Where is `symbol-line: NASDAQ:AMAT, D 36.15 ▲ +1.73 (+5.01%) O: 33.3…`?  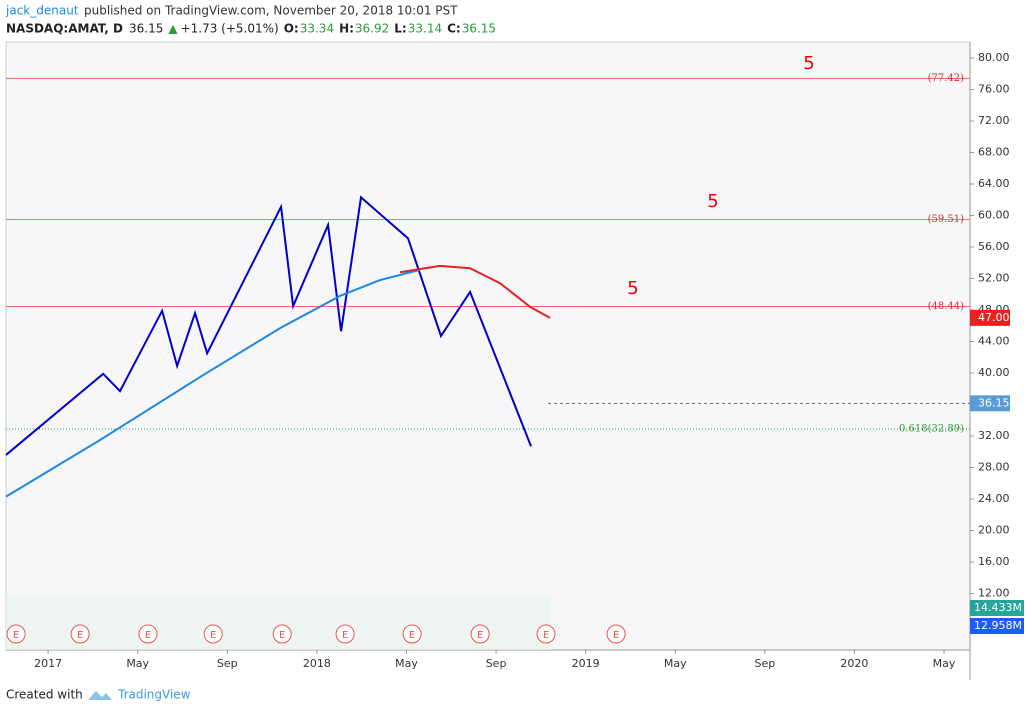
symbol-line: NASDAQ:AMAT, D 36.15 ▲ +1.73 (+5.01%) O: 33.3… is located at coordinates (251, 29).